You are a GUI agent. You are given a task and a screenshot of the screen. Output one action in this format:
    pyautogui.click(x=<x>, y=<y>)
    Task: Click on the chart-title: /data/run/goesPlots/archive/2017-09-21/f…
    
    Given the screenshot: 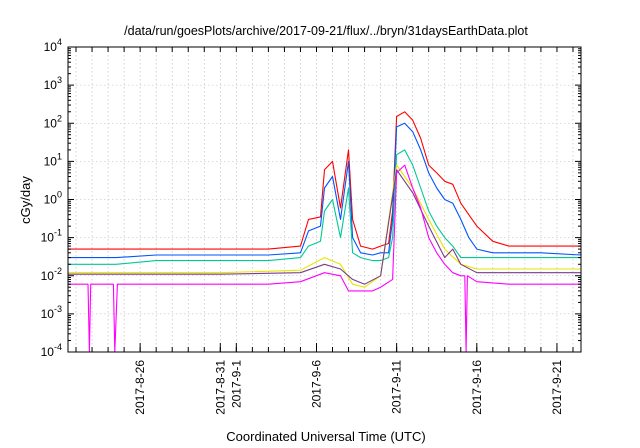 What is the action you would take?
    pyautogui.click(x=326, y=31)
    